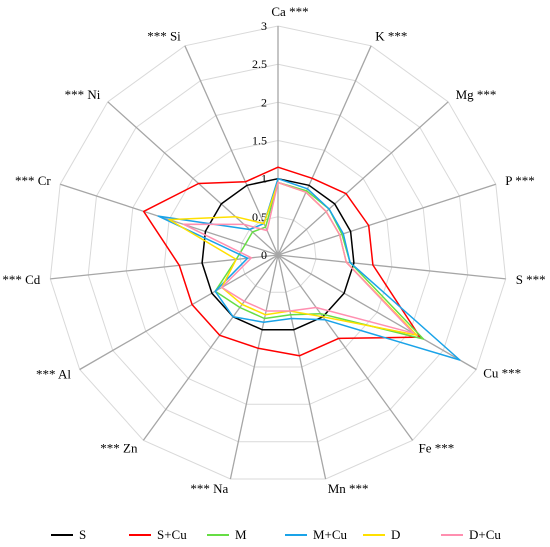  I want to click on legend-label: S+Cu, so click(172, 534).